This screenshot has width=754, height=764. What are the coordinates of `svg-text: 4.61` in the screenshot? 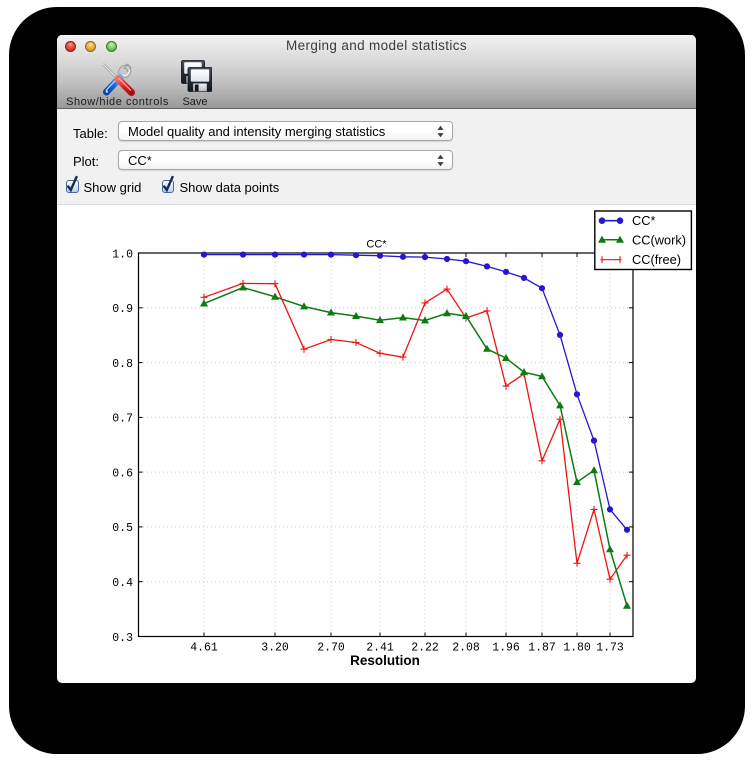 It's located at (204, 648).